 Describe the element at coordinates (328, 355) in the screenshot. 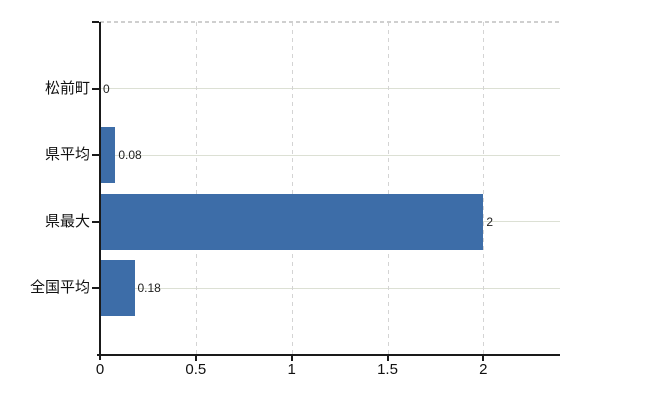

I see `x-axis-line` at that location.